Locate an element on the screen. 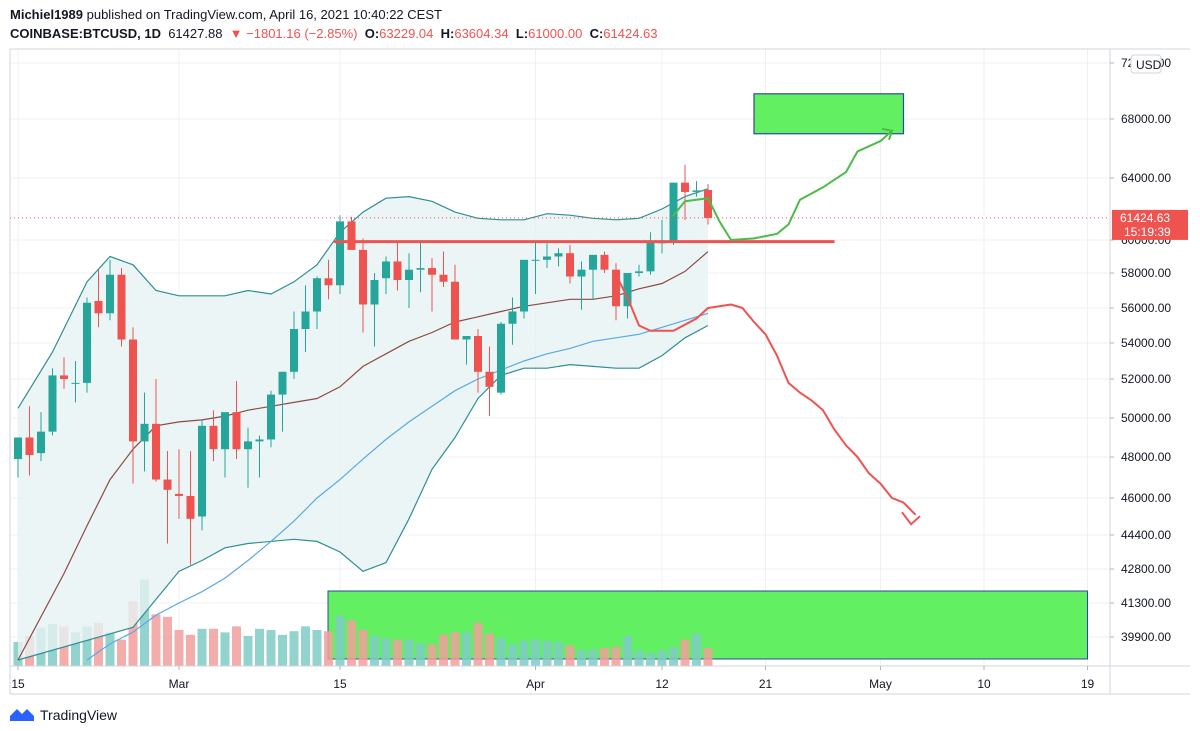 This screenshot has width=1200, height=731. symbol-name: COINBASE:BTCUSD, 1D is located at coordinates (85, 33).